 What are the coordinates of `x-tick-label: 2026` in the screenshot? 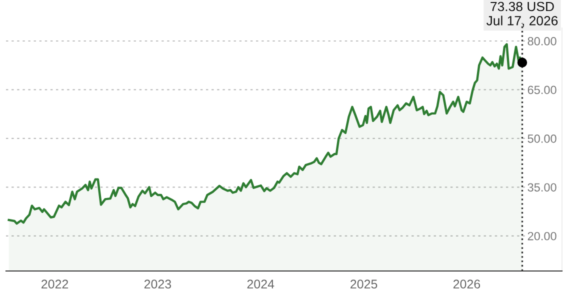 It's located at (466, 284).